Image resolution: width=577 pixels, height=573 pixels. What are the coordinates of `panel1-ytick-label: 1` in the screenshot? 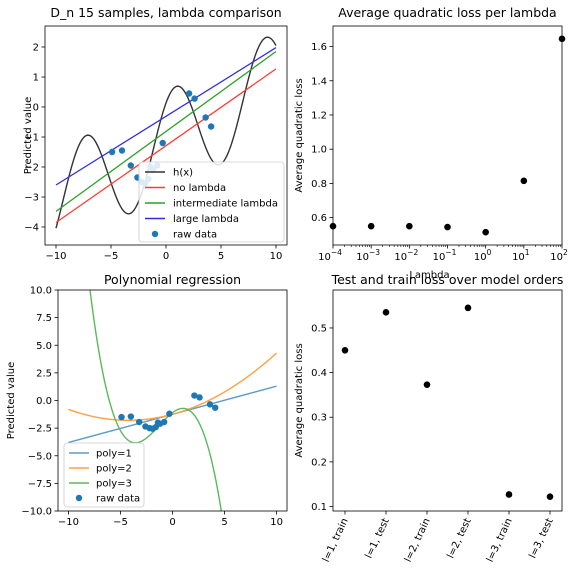 It's located at (36, 78).